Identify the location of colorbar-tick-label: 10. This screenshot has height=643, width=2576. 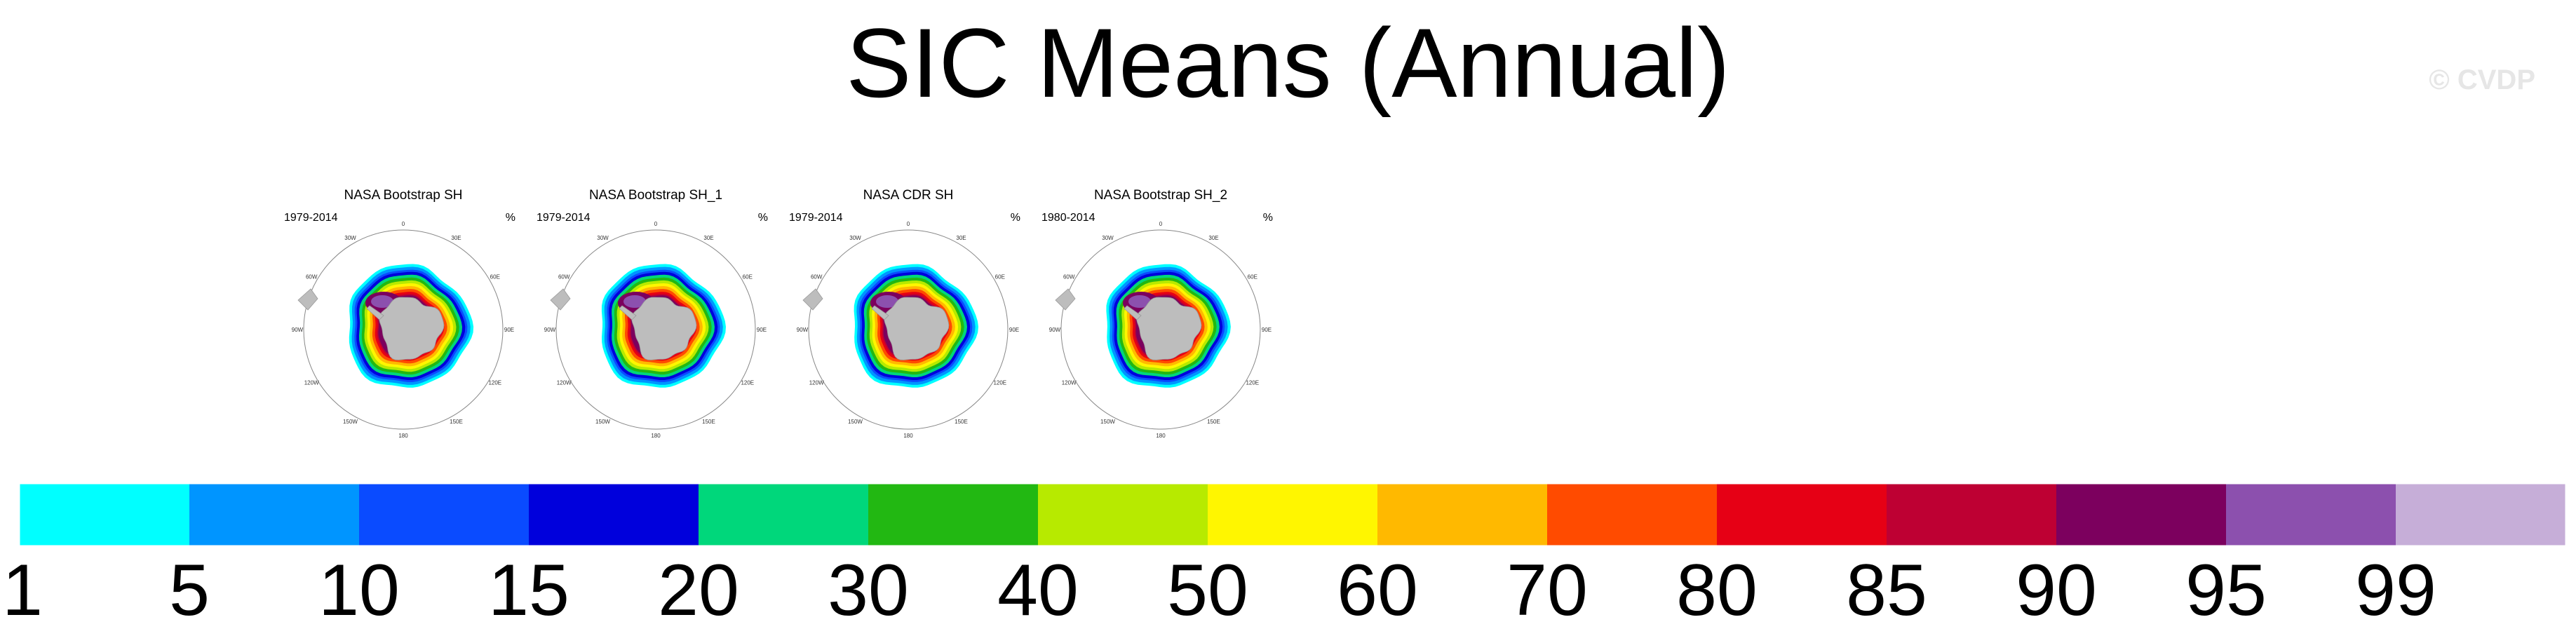
(359, 590).